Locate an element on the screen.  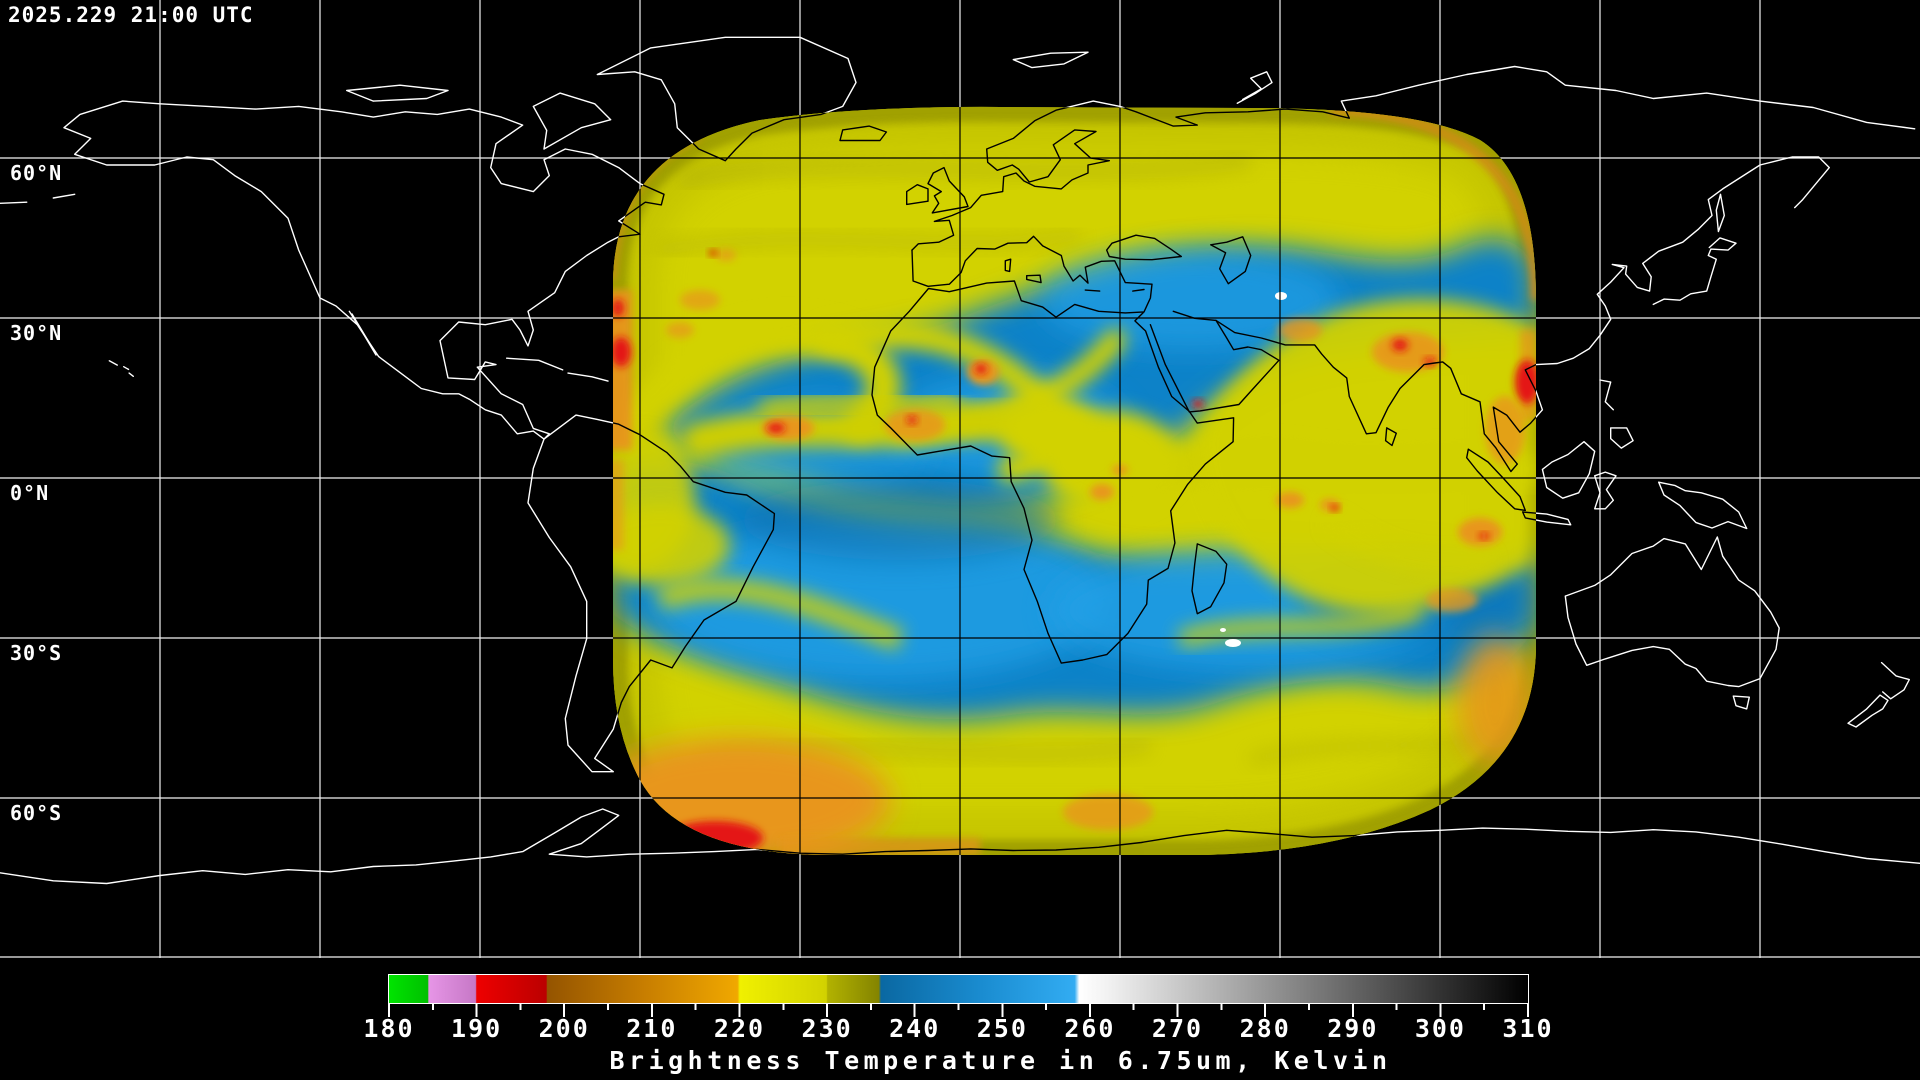
colorbar-tick-label: 300 is located at coordinates (1440, 1028).